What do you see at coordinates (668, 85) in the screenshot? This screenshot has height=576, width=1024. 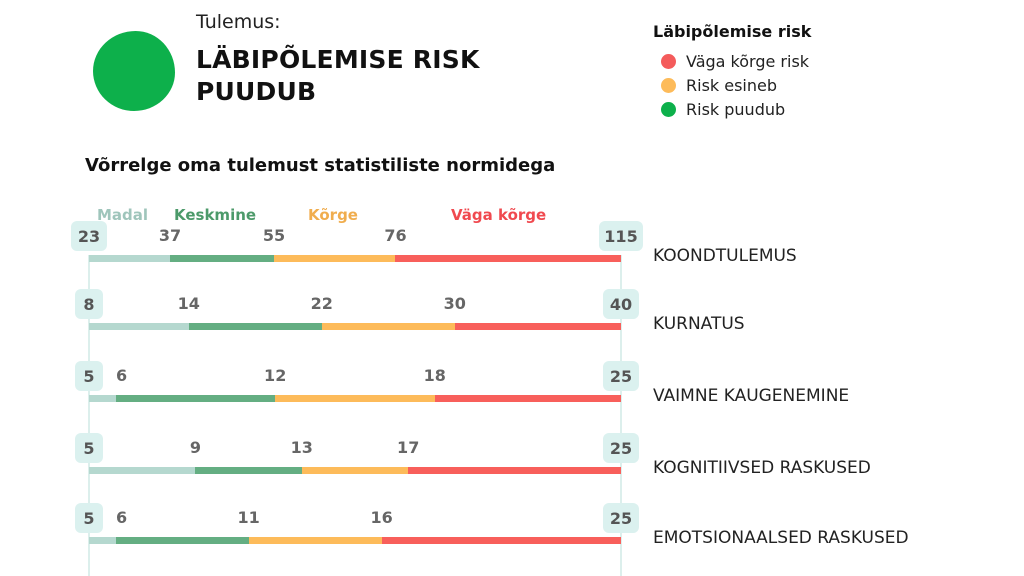 I see `orange-dot-icon` at bounding box center [668, 85].